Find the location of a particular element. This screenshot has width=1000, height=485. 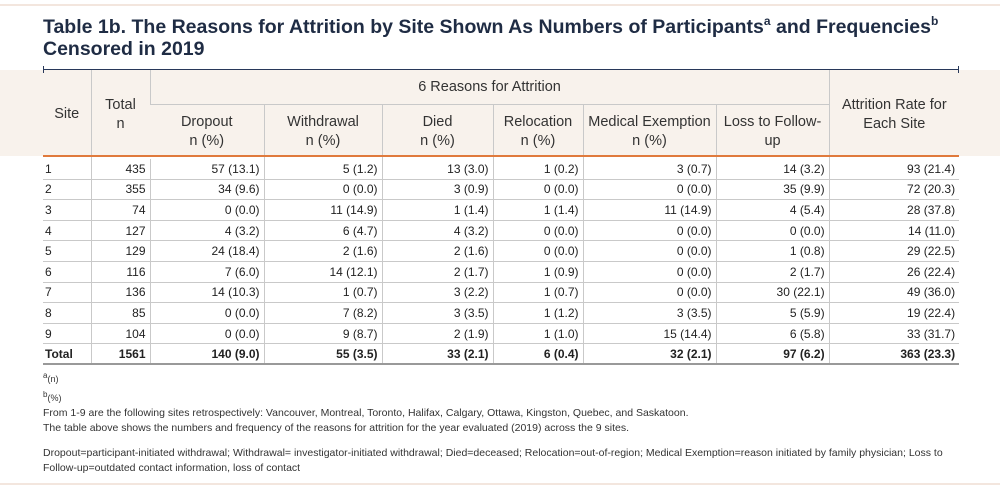

title-text-part2: and Frequencies is located at coordinates (850, 27).